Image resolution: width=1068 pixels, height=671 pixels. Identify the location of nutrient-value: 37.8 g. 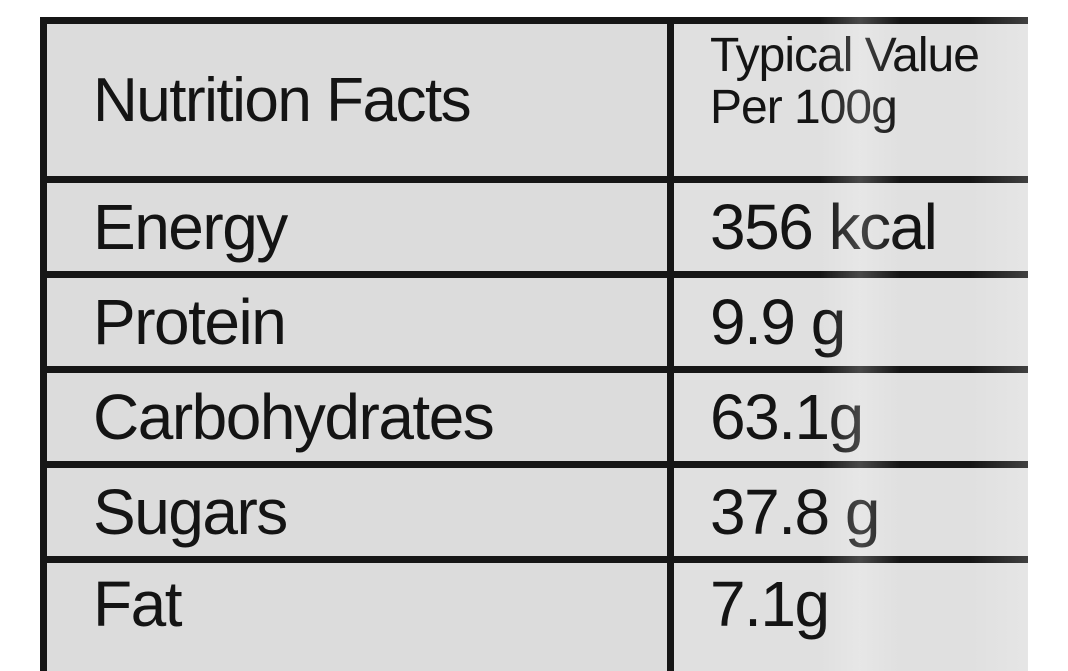
(847, 512).